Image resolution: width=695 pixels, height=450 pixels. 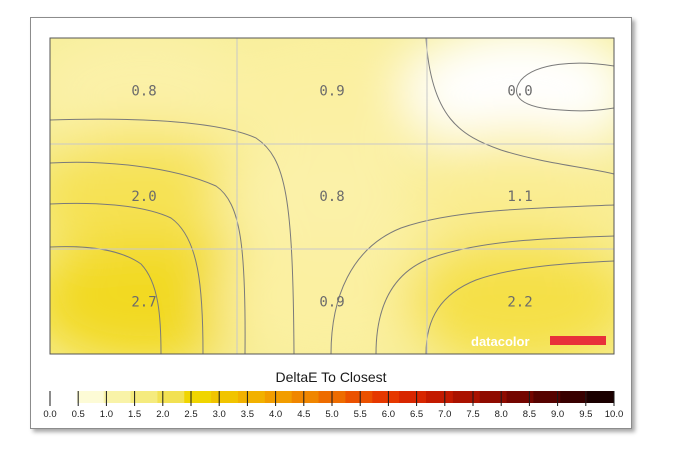 I want to click on colorbar-tick-label: 5.0, so click(x=331, y=414).